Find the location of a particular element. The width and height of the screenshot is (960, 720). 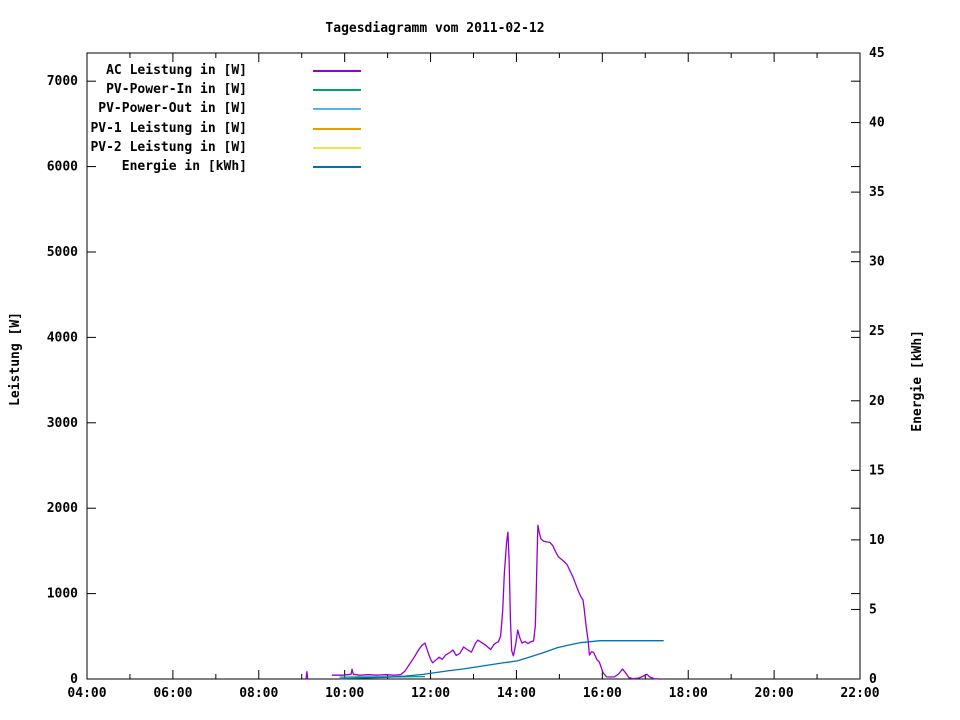

y-right-tick-label: 0 is located at coordinates (873, 679).